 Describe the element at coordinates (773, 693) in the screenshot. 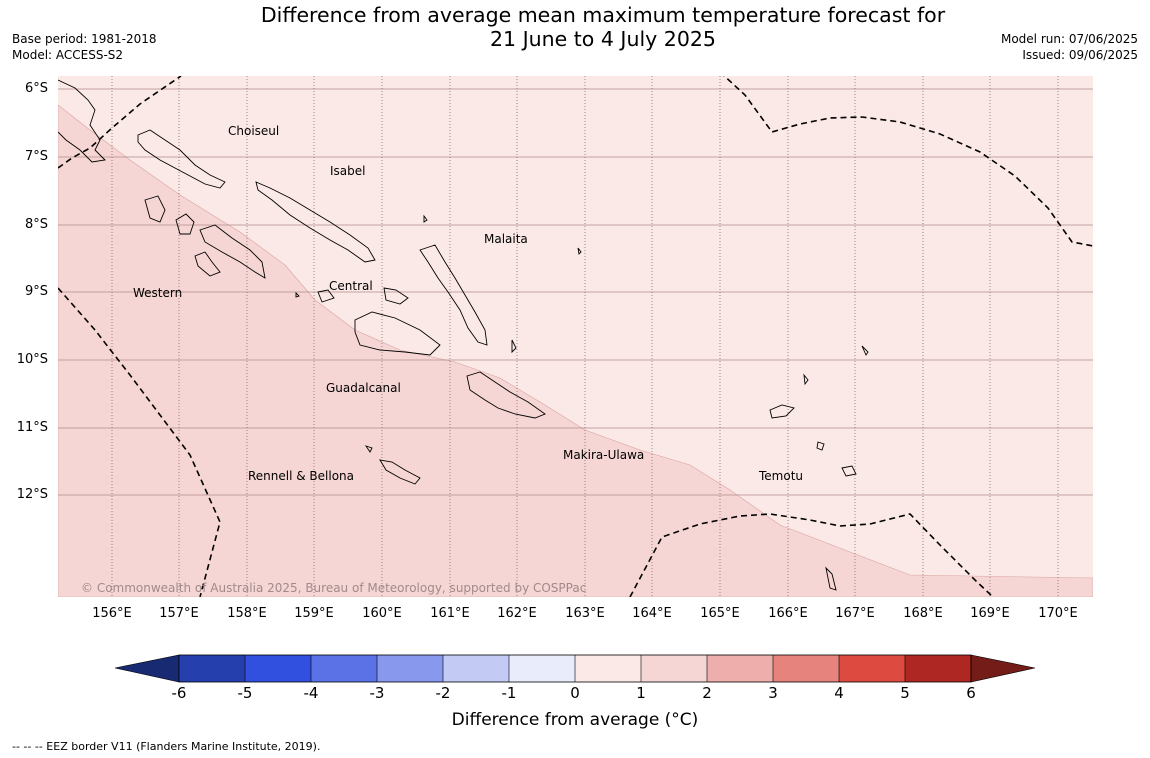

I see `colorbar-tick: 3` at that location.